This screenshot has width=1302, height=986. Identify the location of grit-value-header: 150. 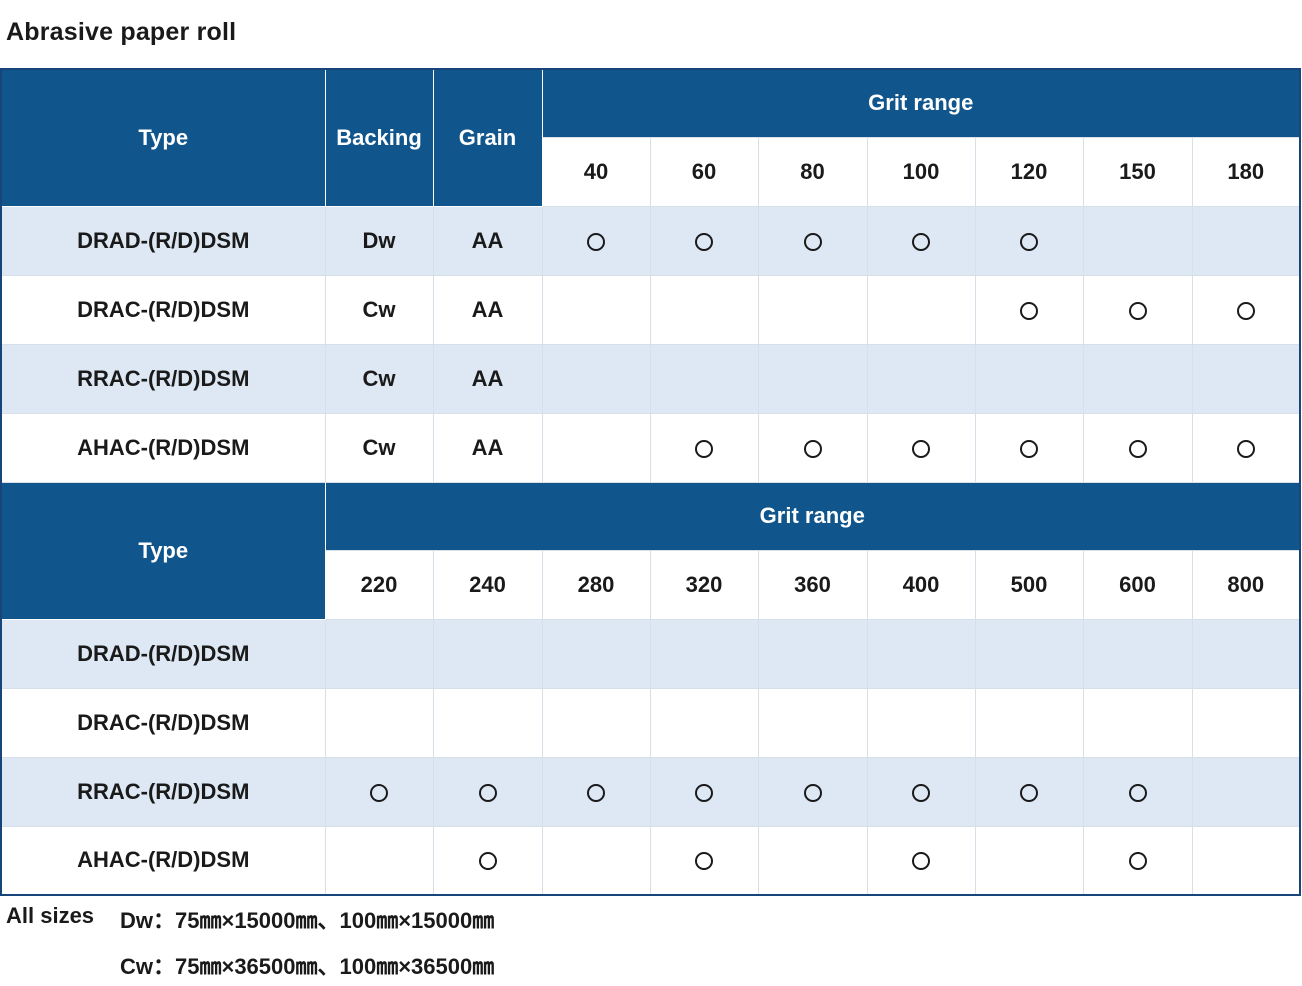
(1137, 171).